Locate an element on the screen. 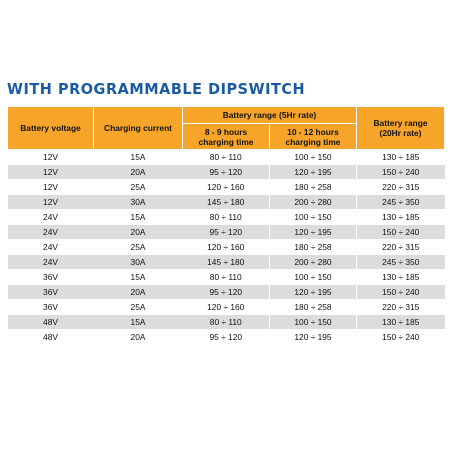 The image size is (450, 450). header-battery-range-20hr: Battery range (20Hr rate) is located at coordinates (400, 128).